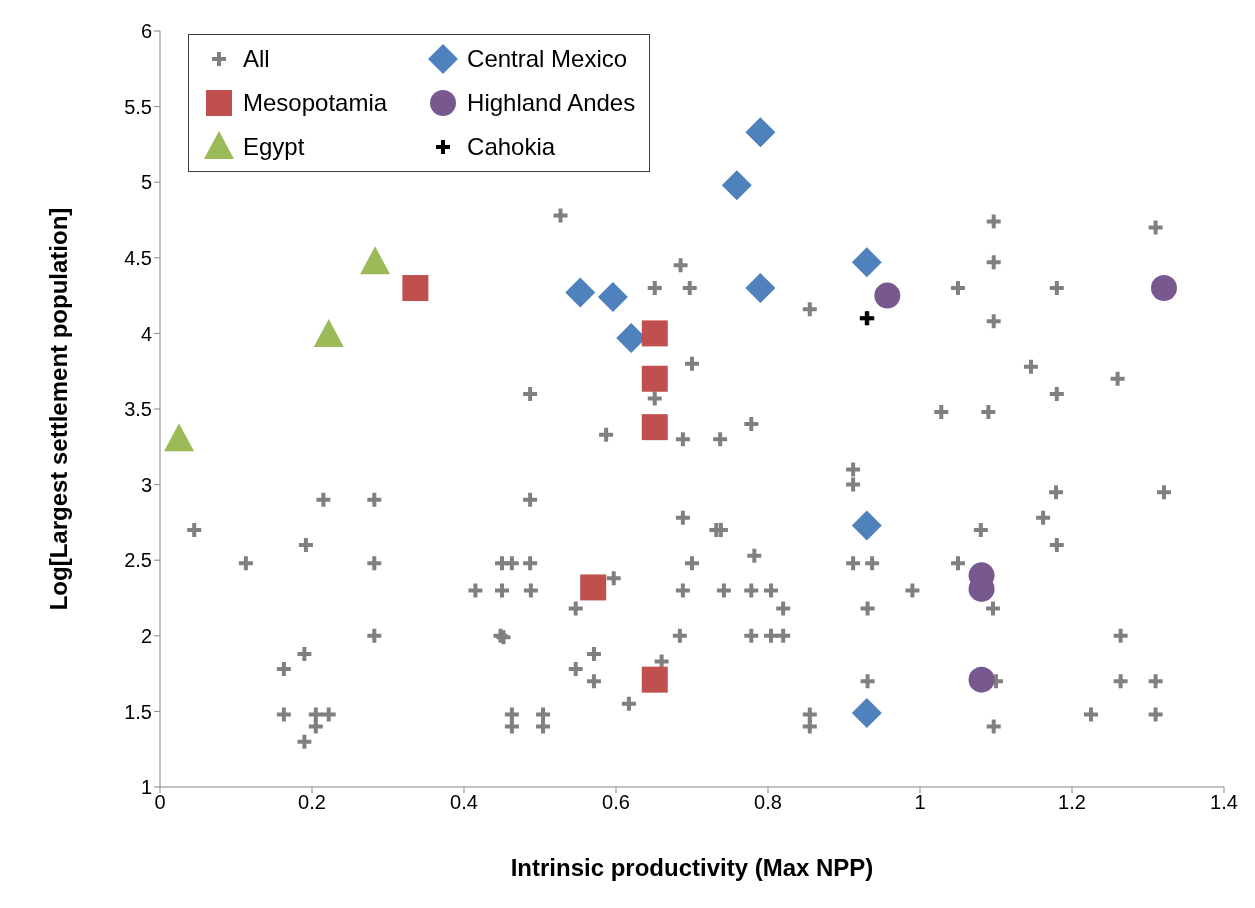  I want to click on y-tick-label: 5.5, so click(138, 106).